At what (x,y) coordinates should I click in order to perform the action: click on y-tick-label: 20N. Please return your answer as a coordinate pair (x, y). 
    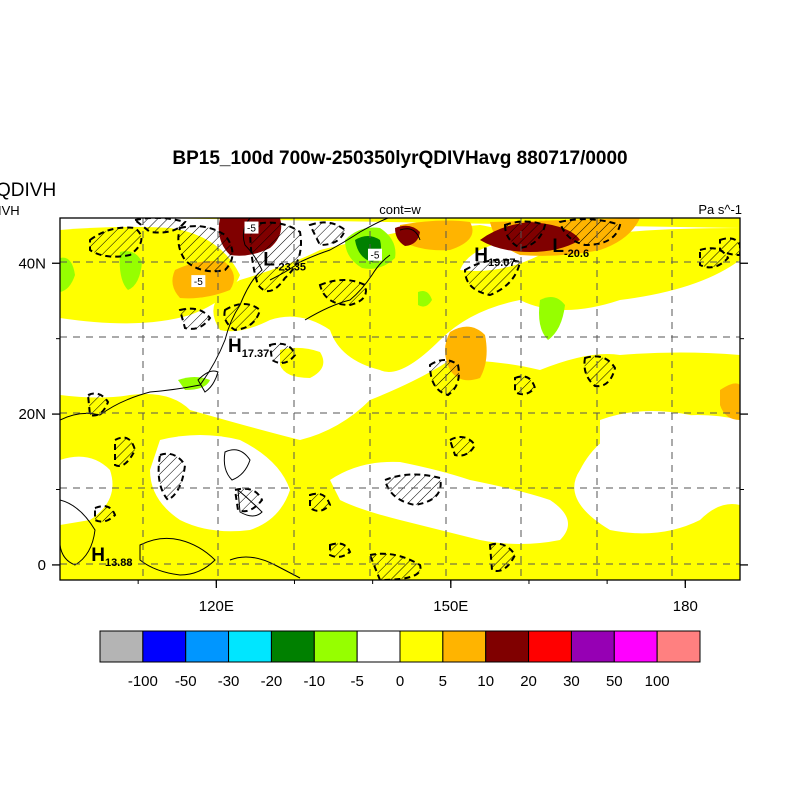
    Looking at the image, I should click on (32, 414).